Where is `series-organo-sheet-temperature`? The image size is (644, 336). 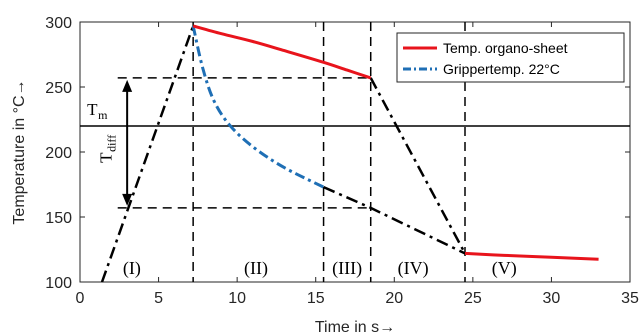 series-organo-sheet-temperature is located at coordinates (282, 52).